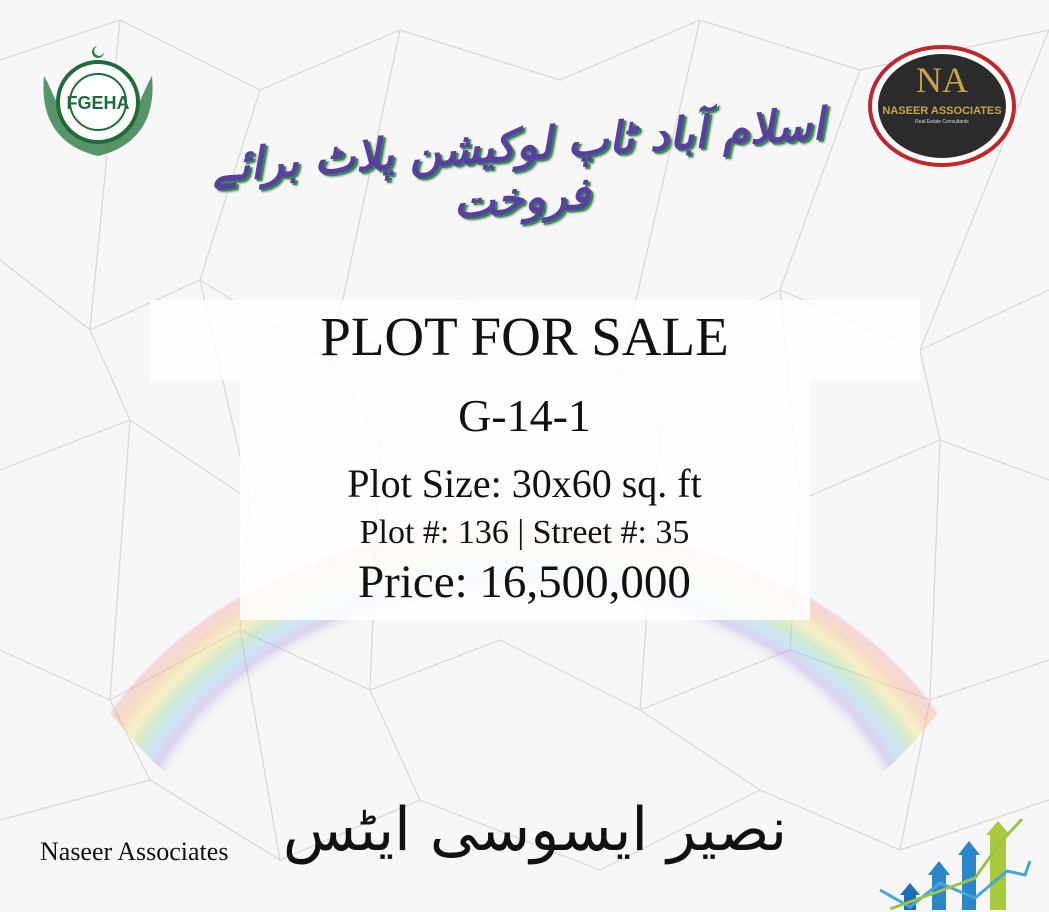 Image resolution: width=1049 pixels, height=912 pixels. What do you see at coordinates (524, 415) in the screenshot?
I see `sector: G-14-1` at bounding box center [524, 415].